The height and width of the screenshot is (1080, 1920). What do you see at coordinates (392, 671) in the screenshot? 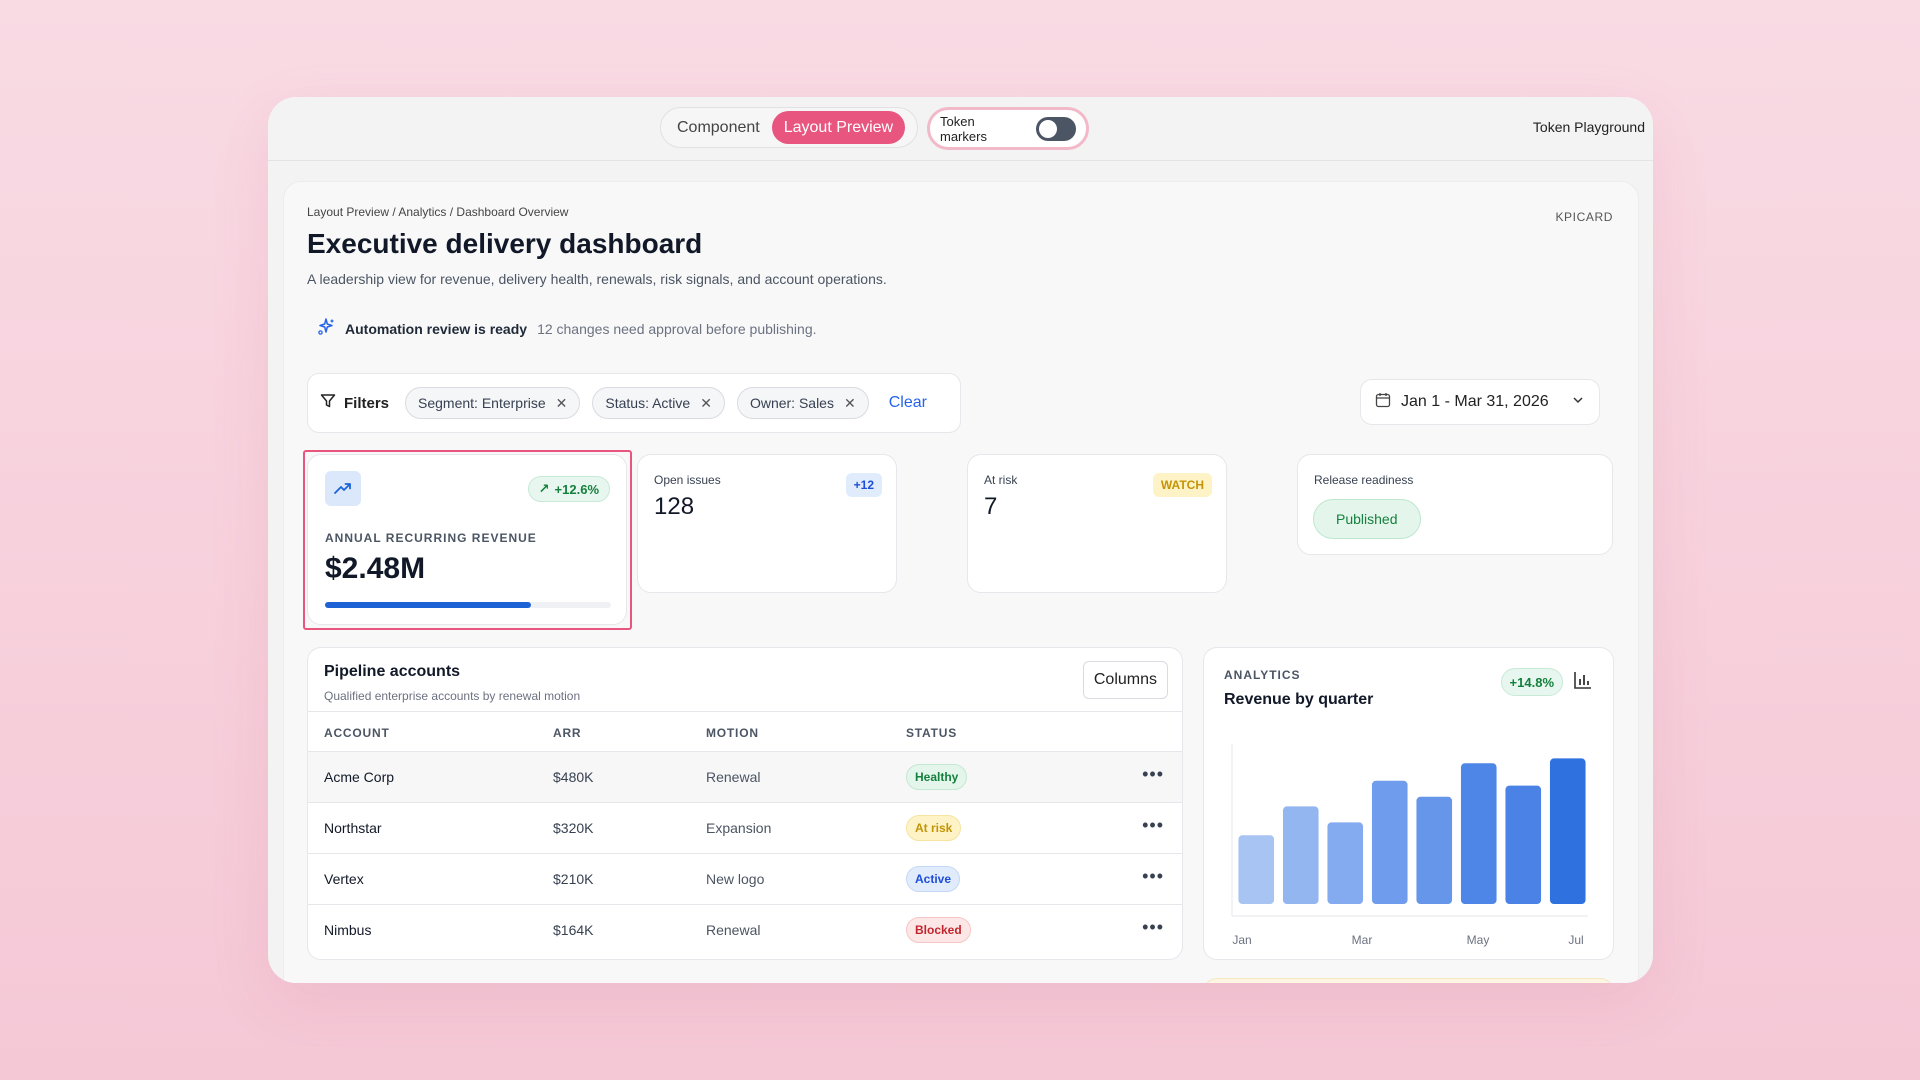
I see `table-title: Pipeline accounts` at bounding box center [392, 671].